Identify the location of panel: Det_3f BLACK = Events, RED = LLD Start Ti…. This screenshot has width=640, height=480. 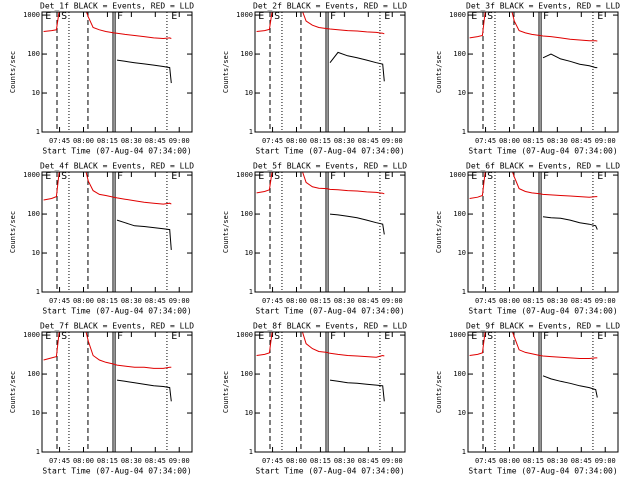
(527, 79).